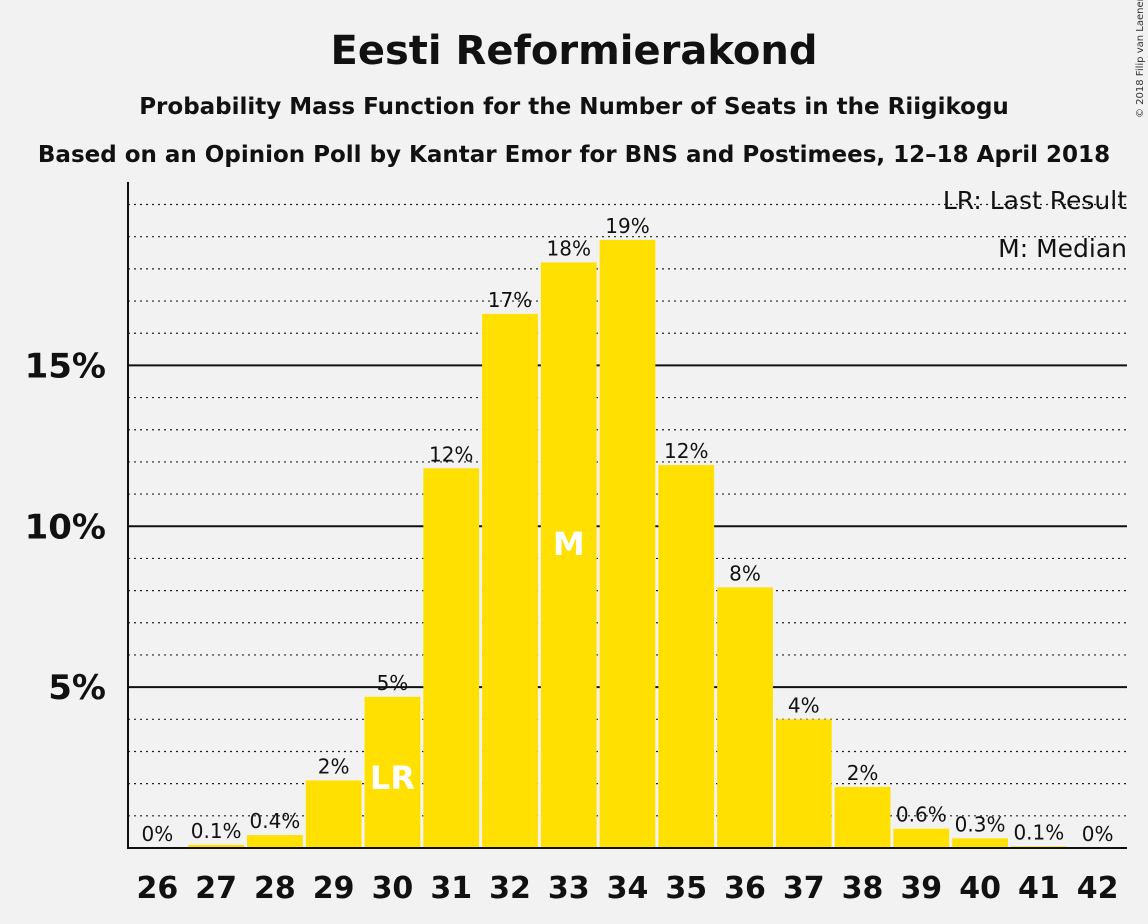  Describe the element at coordinates (627, 226) in the screenshot. I see `data-label-34: 19%` at that location.